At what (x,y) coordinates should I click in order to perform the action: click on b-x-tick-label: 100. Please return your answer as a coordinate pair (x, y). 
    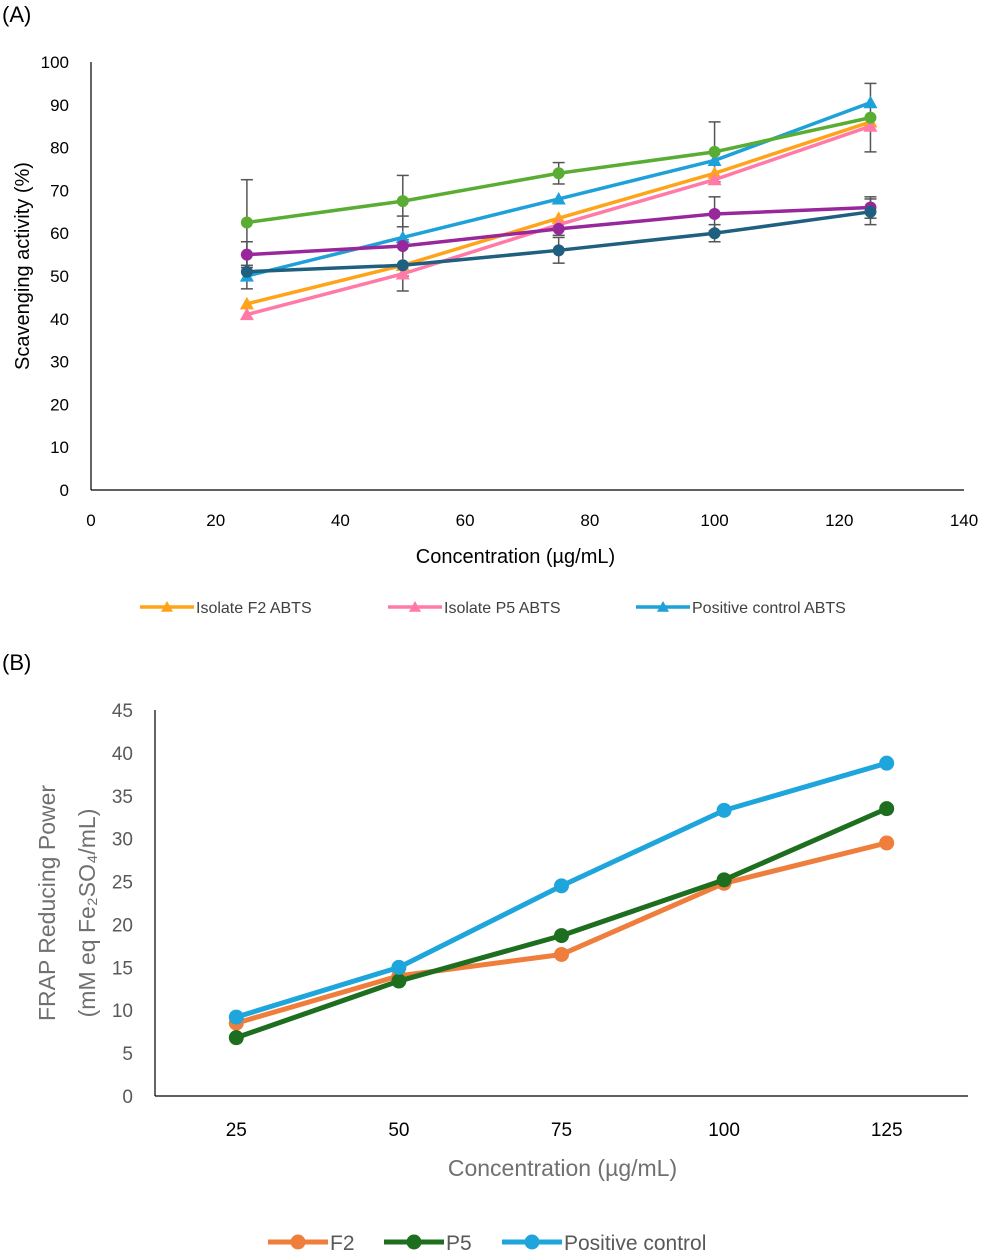
    Looking at the image, I should click on (724, 1130).